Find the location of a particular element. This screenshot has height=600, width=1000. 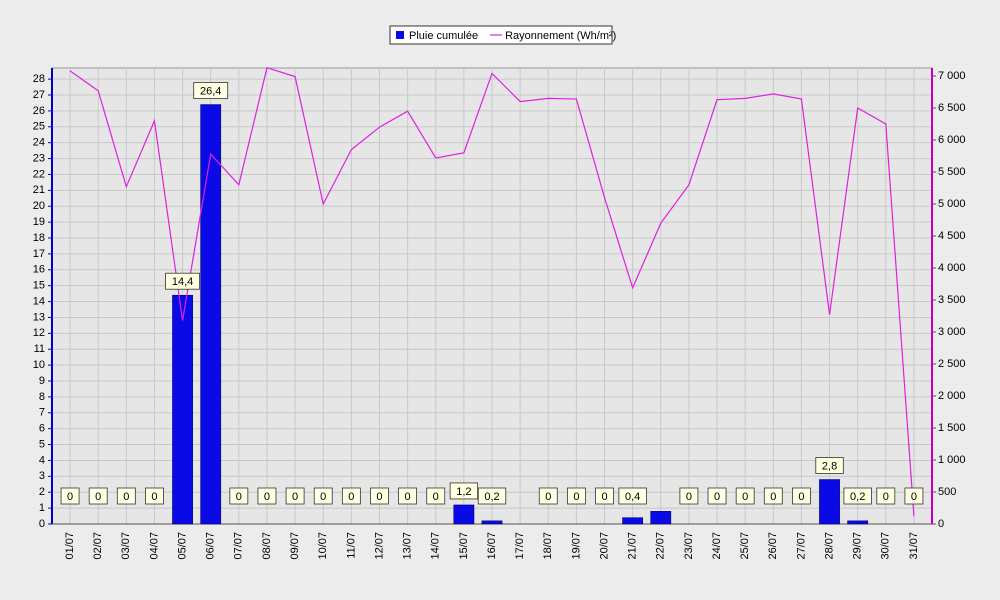

x-tick-label: 18/07 is located at coordinates (548, 546).